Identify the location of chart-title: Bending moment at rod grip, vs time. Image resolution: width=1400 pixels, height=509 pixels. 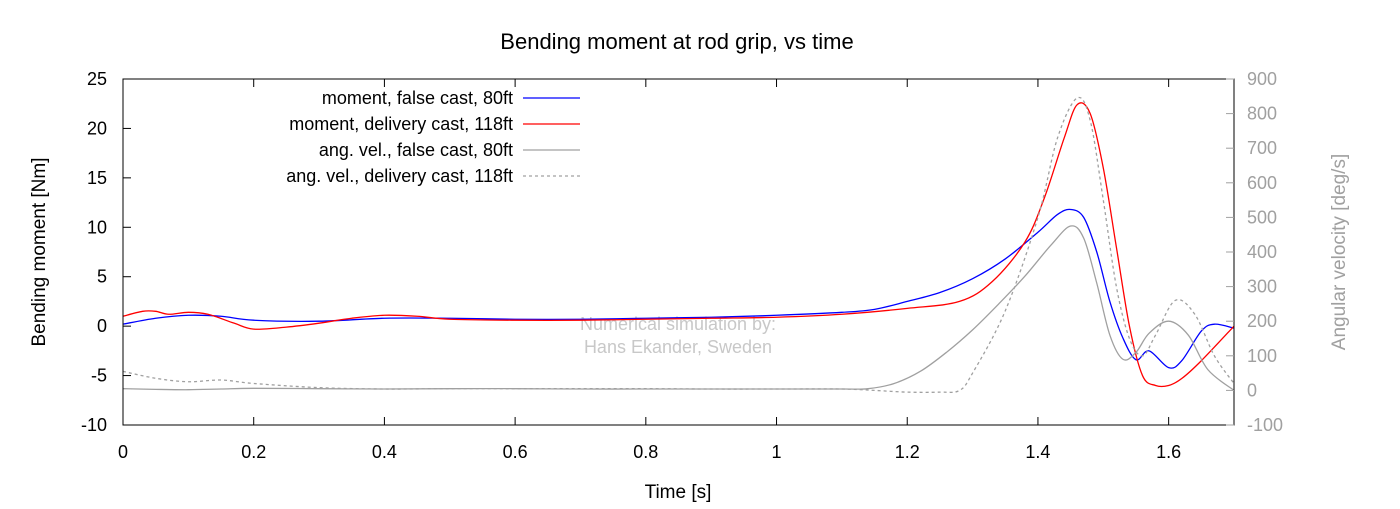
(676, 41).